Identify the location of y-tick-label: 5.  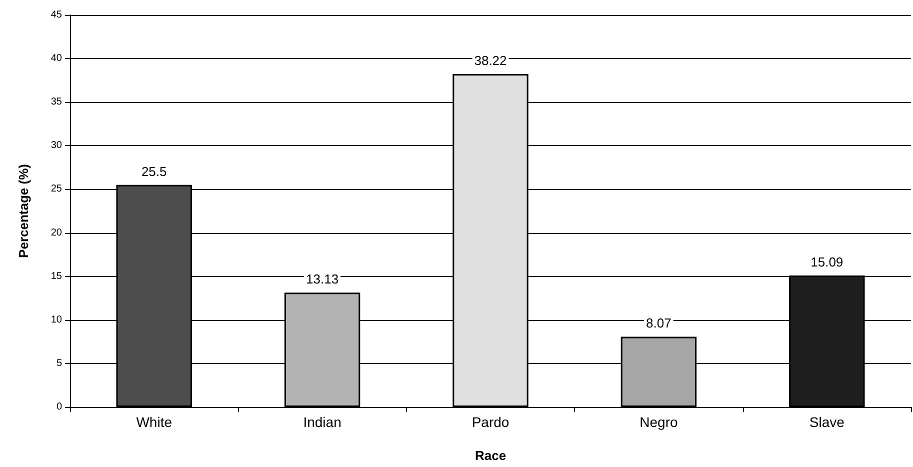
(59, 363).